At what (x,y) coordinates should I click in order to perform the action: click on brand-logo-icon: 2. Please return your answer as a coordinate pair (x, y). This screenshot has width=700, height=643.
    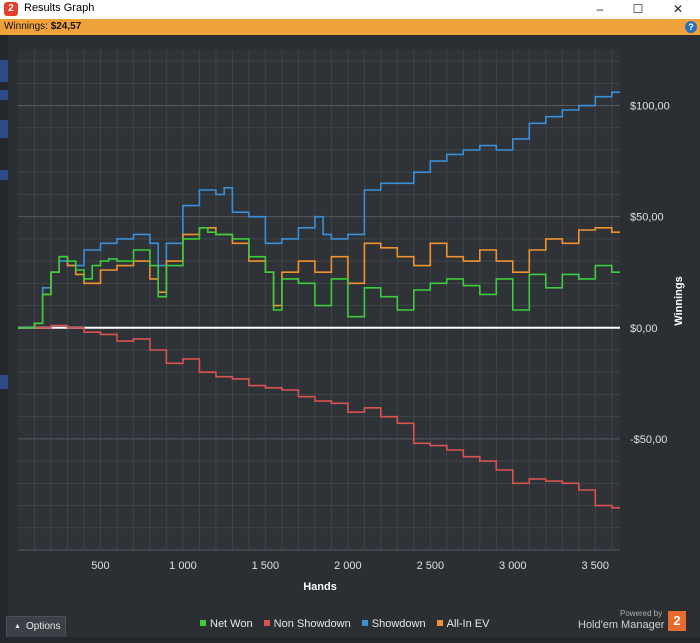
    Looking at the image, I should click on (677, 621).